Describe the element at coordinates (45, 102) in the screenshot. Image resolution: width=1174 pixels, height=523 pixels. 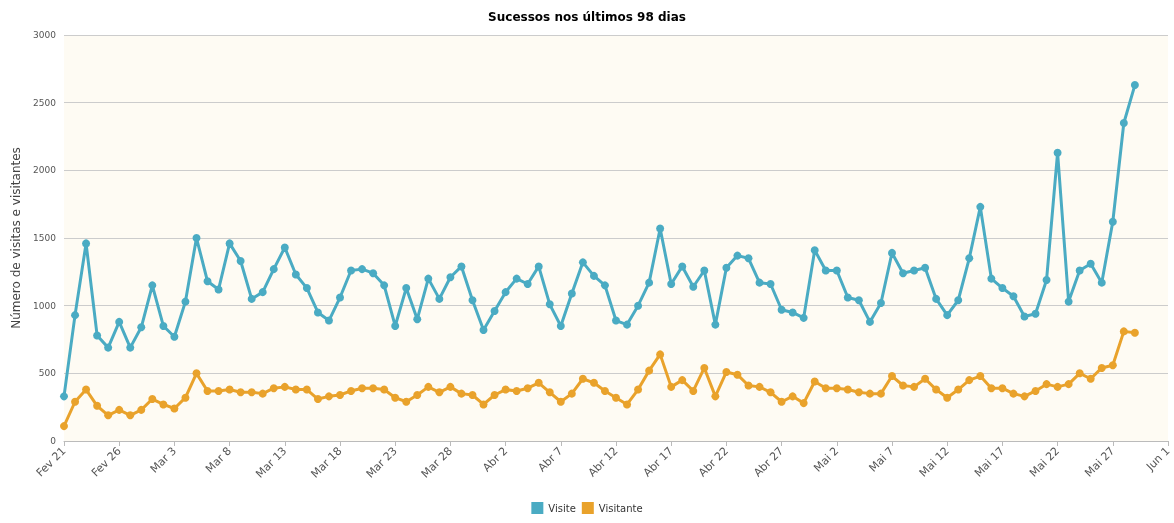
I see `y-tick-label: 2500` at that location.